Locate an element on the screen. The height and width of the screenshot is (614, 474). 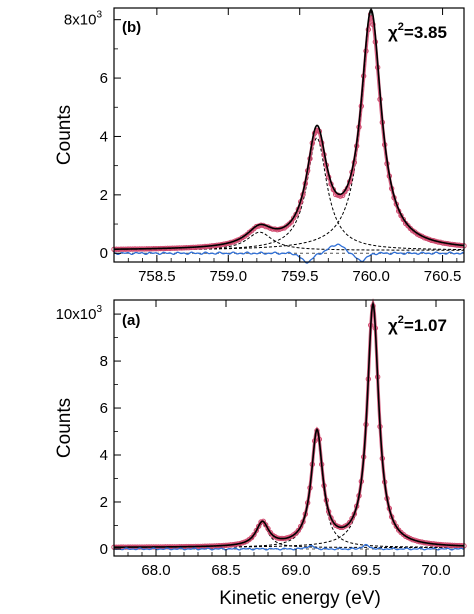
x-tick-label: 759.0 is located at coordinates (229, 276).